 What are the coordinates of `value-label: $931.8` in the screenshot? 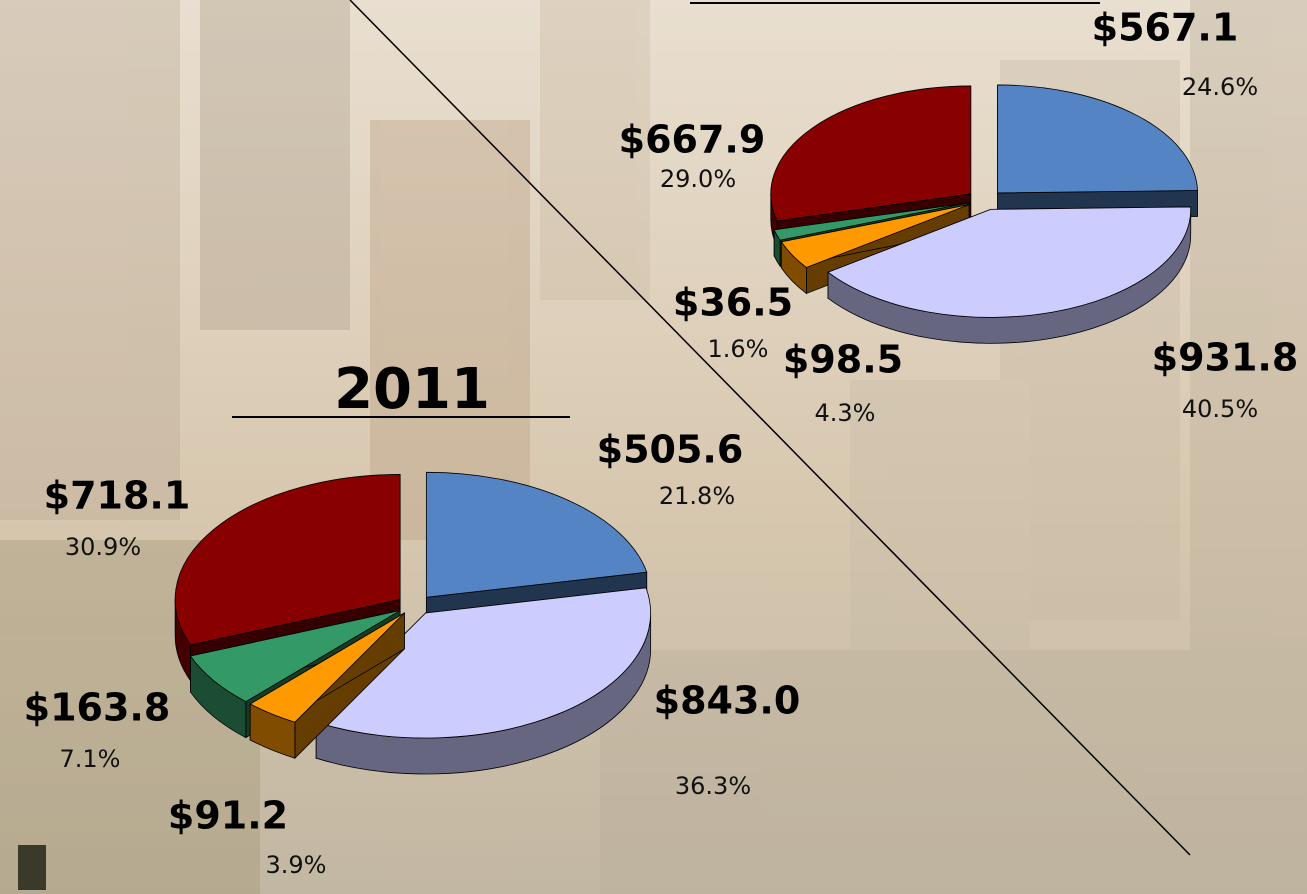 It's located at (1225, 358).